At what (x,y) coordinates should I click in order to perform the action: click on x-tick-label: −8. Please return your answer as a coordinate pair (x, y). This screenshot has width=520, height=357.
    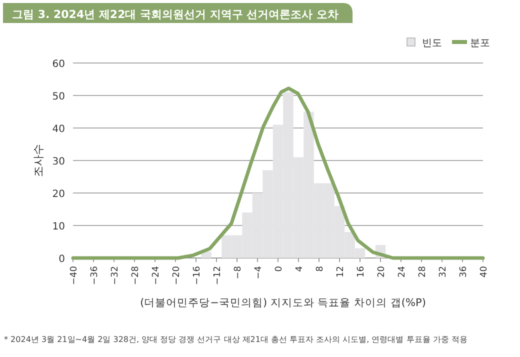
    Looking at the image, I should click on (239, 273).